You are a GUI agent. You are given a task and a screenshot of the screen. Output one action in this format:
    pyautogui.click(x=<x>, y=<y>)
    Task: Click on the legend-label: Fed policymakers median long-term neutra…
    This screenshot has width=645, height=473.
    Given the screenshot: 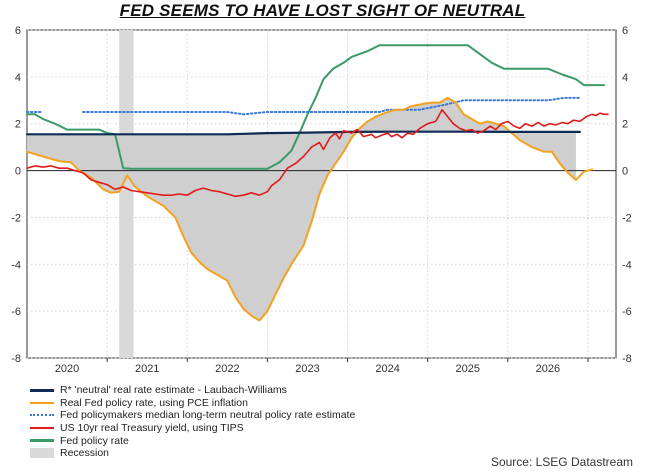 What is the action you would take?
    pyautogui.click(x=208, y=415)
    